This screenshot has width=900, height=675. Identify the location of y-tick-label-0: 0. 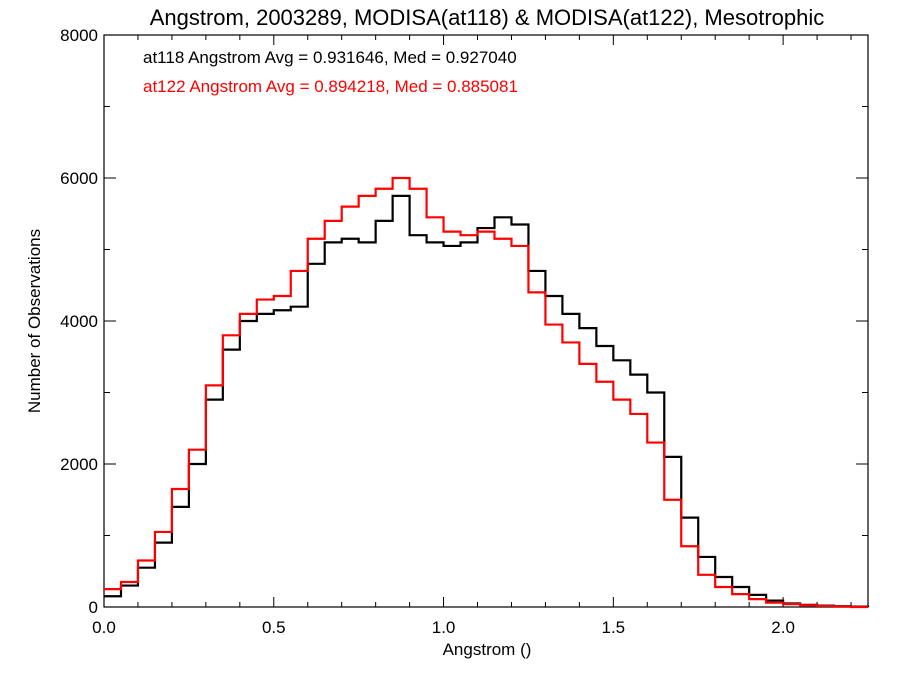
(93, 607).